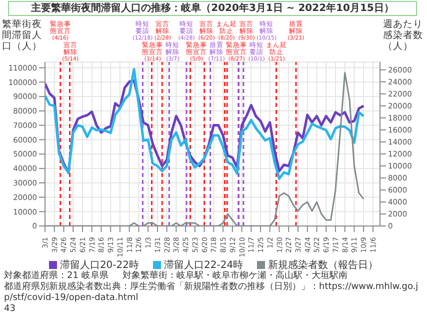 Image resolution: width=427 pixels, height=320 pixels. Describe the element at coordinates (212, 8) in the screenshot. I see `chart-title: 主要繁華街夜間滞留人口の推移：岐阜（2020年3月1日 ~ 2022年10月15日）` at that location.